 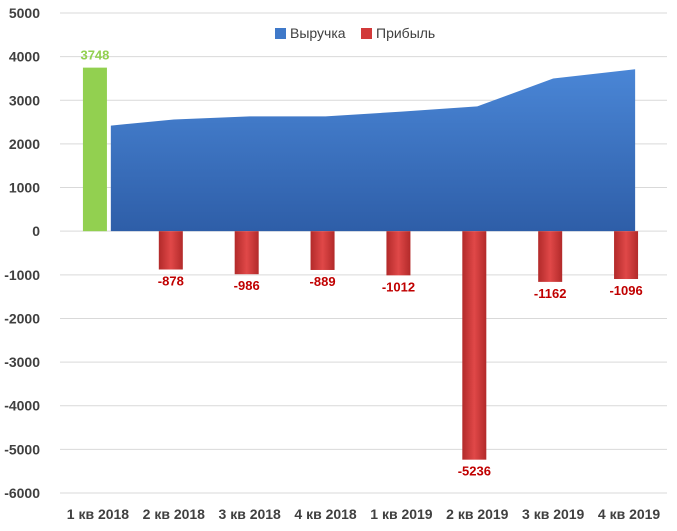 I want to click on x-tick-label: 4 кв 2018, so click(x=325, y=514).